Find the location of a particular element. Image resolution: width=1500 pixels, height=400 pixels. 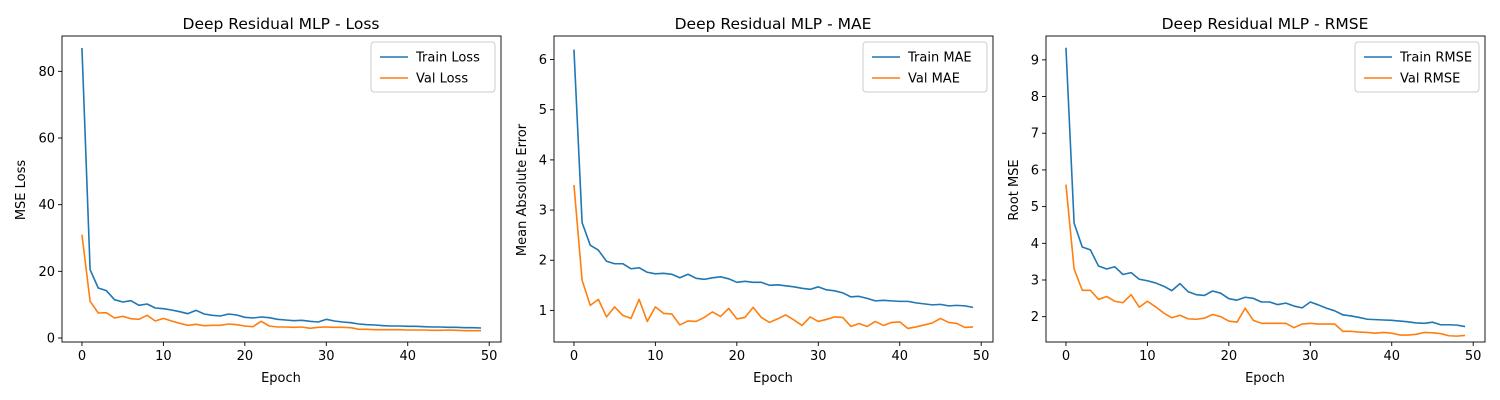

loss-y-tick-label: 0 is located at coordinates (51, 339).